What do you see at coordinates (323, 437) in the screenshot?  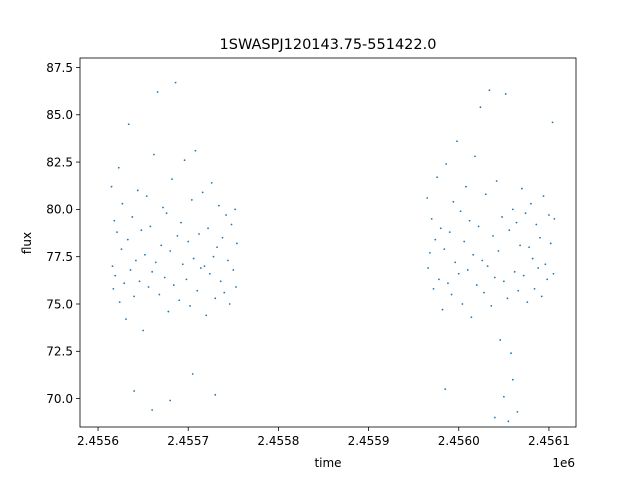 I see `x-axis: 2.4556 2.4557 2.4558 2.4559 2.4560 2.4561` at bounding box center [323, 437].